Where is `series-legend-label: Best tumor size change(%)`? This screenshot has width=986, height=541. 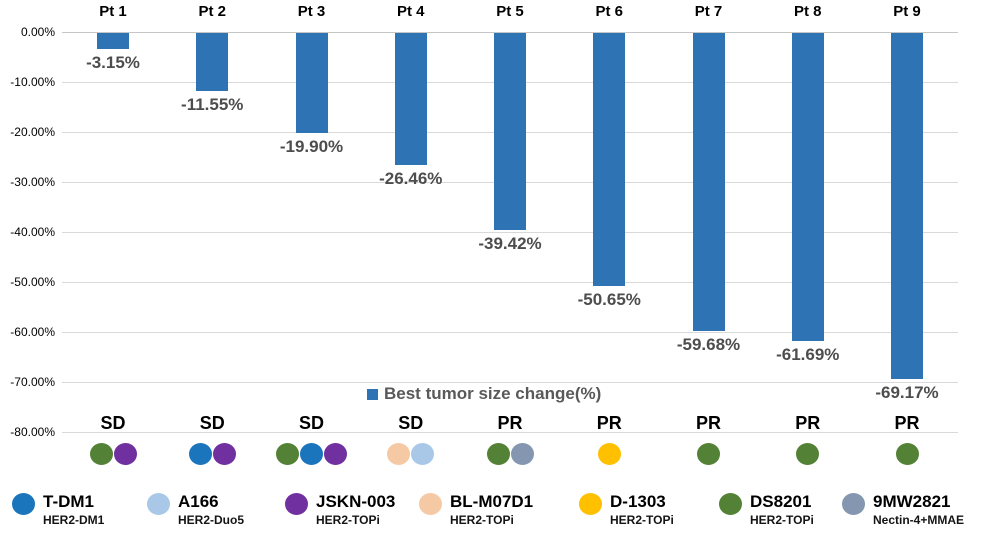 series-legend-label: Best tumor size change(%) is located at coordinates (493, 393).